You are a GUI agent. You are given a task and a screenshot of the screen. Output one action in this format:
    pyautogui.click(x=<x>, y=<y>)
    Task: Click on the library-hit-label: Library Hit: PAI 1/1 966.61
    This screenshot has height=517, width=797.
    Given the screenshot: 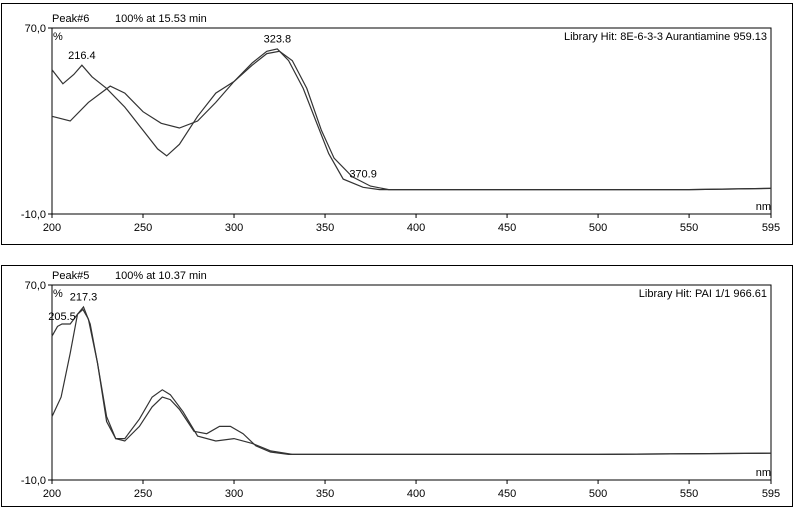 What is the action you would take?
    pyautogui.click(x=703, y=294)
    